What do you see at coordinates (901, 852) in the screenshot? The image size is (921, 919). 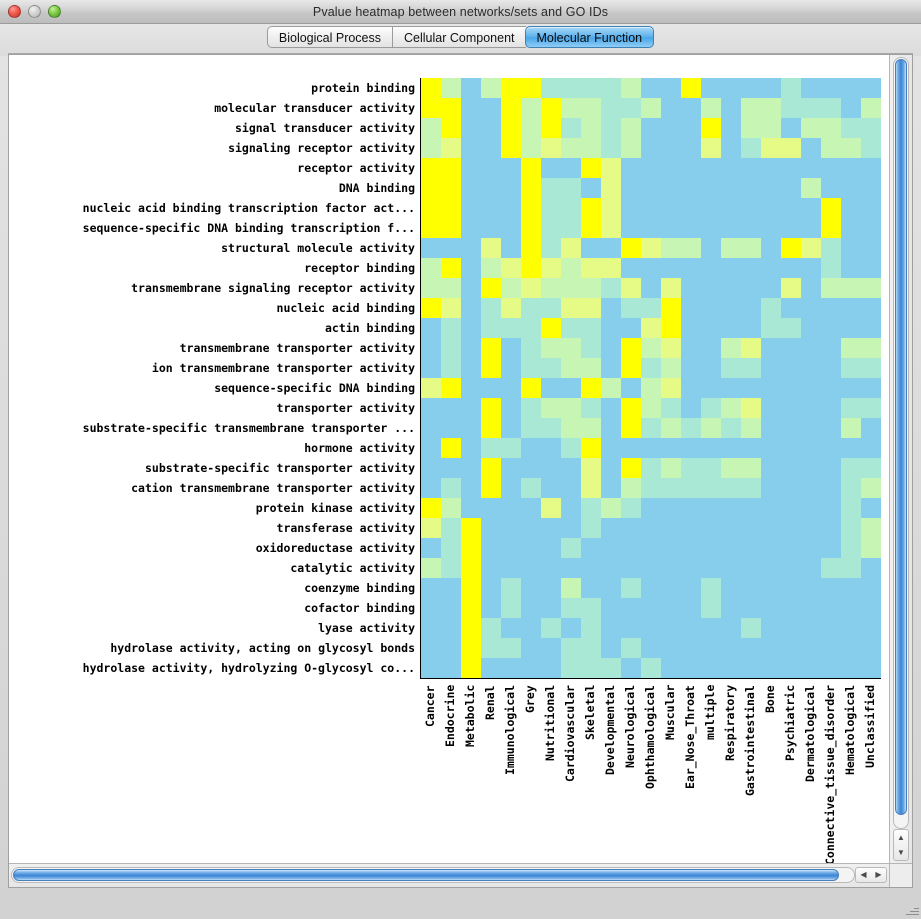 I see `scroll-down-icon: ▼` at bounding box center [901, 852].